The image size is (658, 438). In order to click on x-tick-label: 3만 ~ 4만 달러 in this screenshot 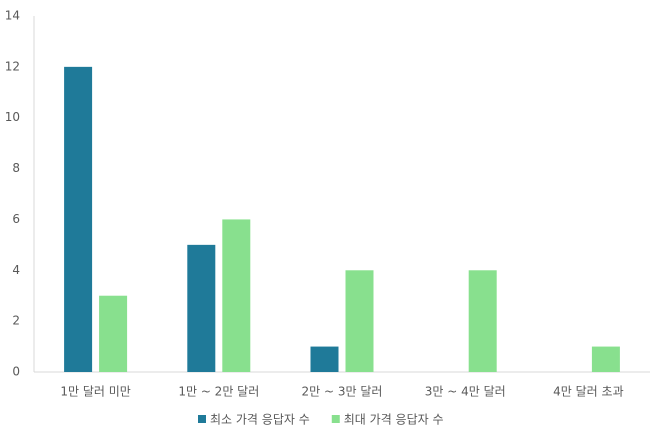, I will do `click(465, 392)`.